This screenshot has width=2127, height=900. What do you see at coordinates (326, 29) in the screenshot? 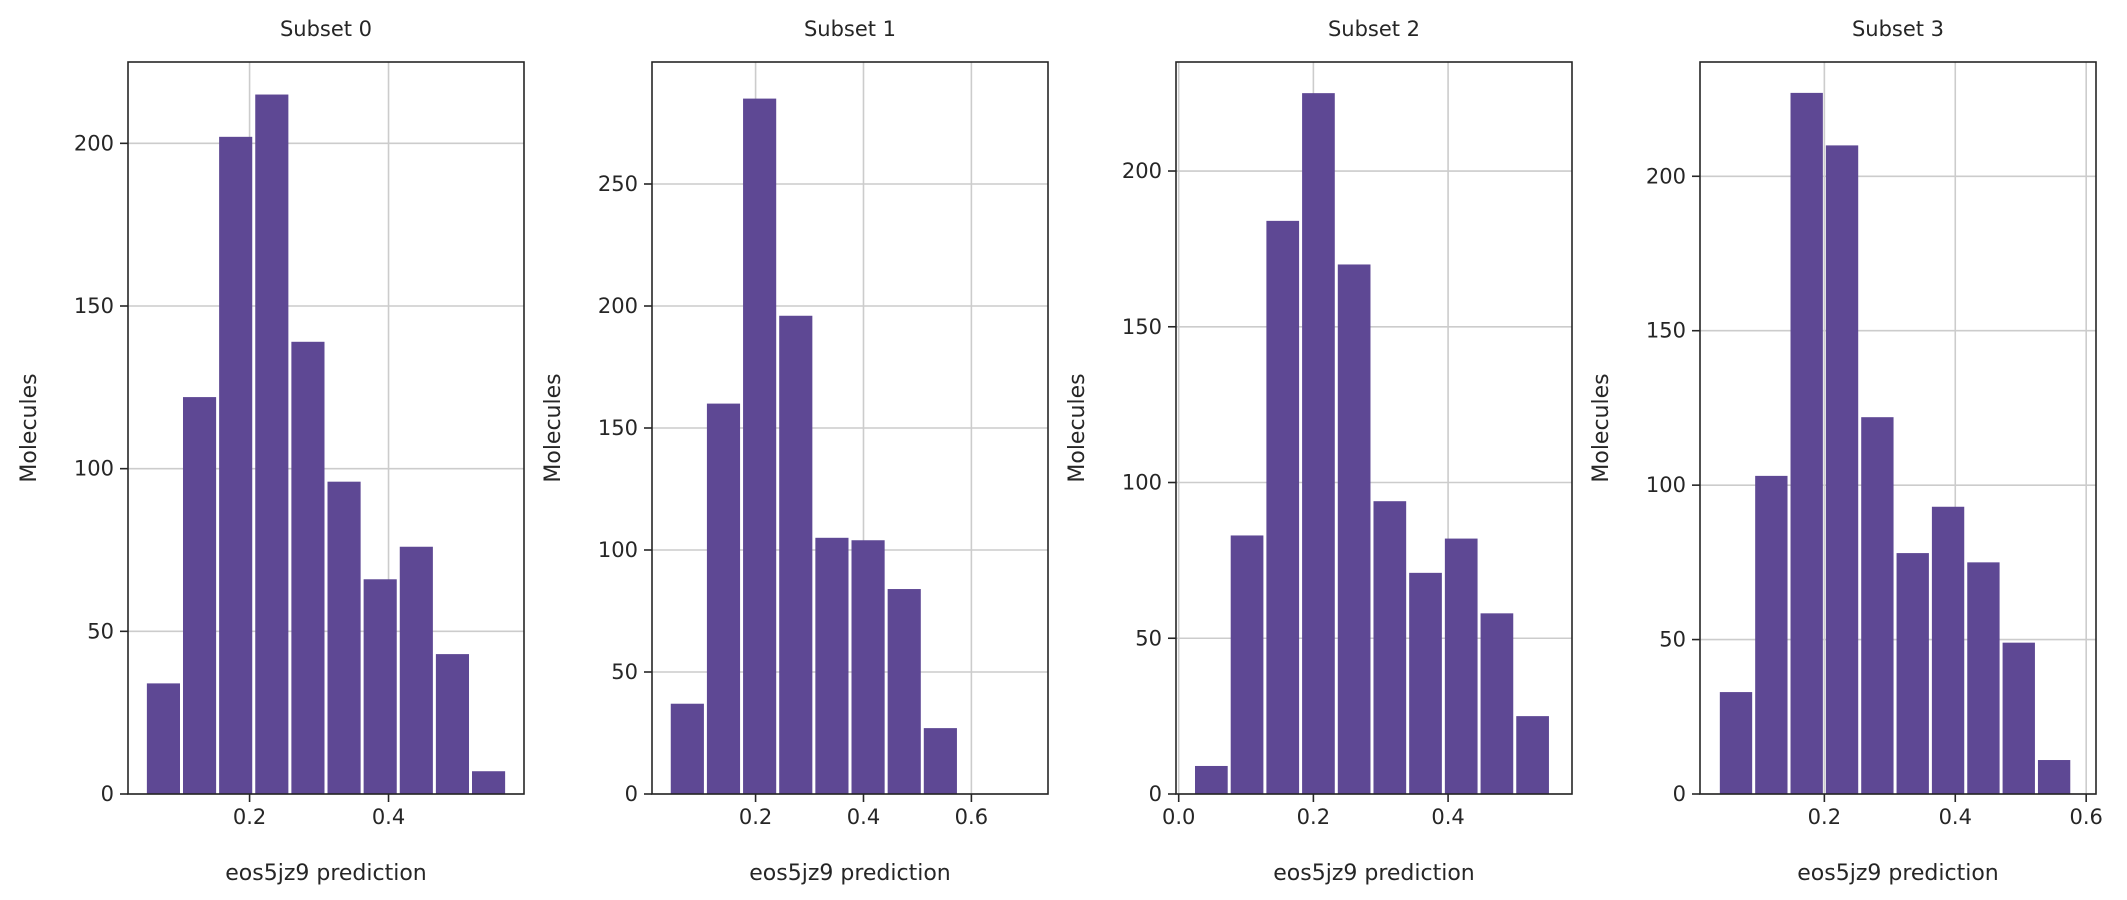
I see `subplot-title: Subset 0` at bounding box center [326, 29].